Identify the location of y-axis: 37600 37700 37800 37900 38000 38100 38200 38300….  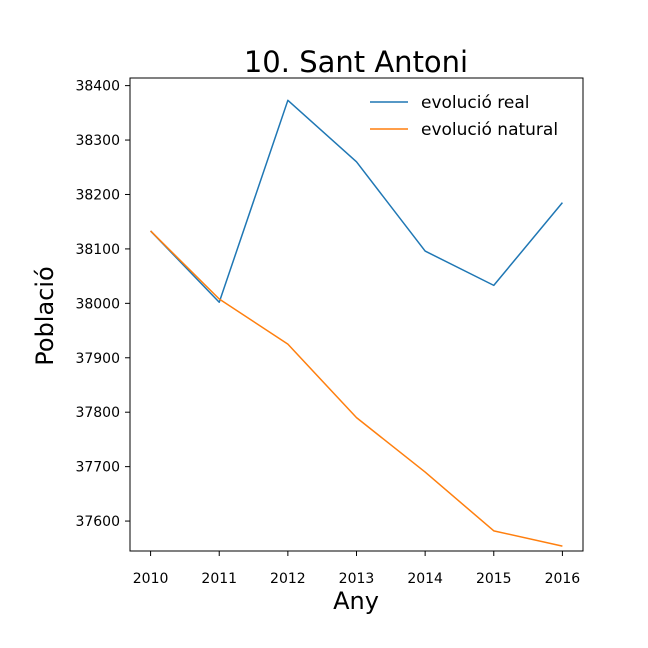
(102, 304).